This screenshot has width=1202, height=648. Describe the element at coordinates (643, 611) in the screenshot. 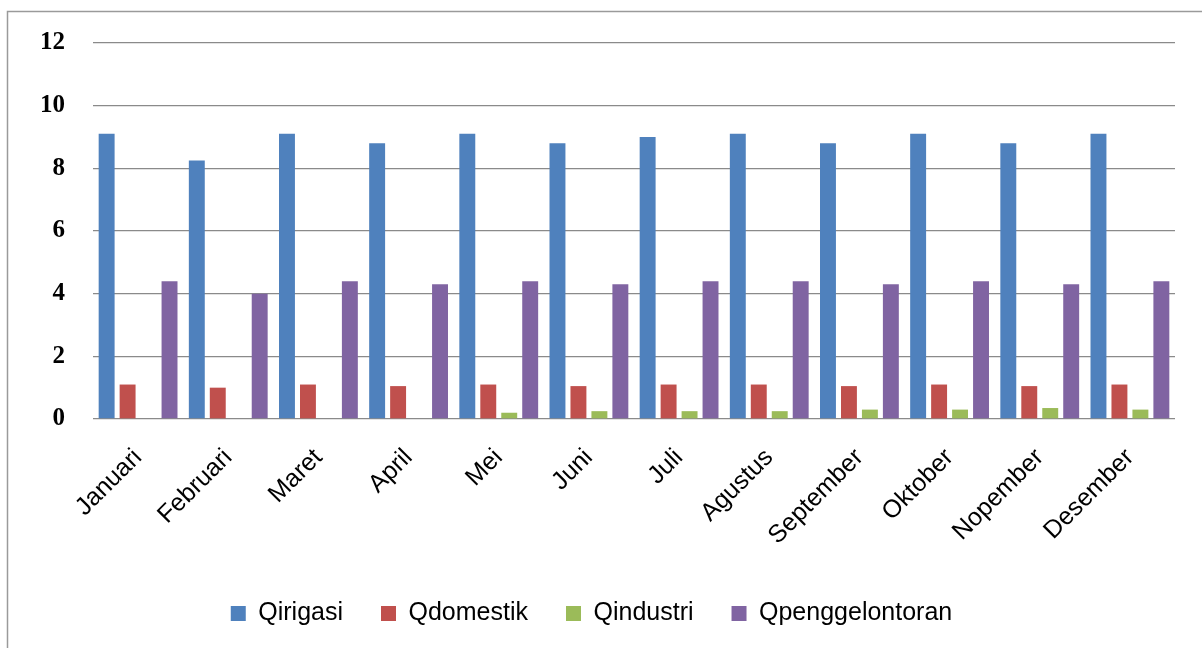

I see `legend-label: Qindustri` at that location.